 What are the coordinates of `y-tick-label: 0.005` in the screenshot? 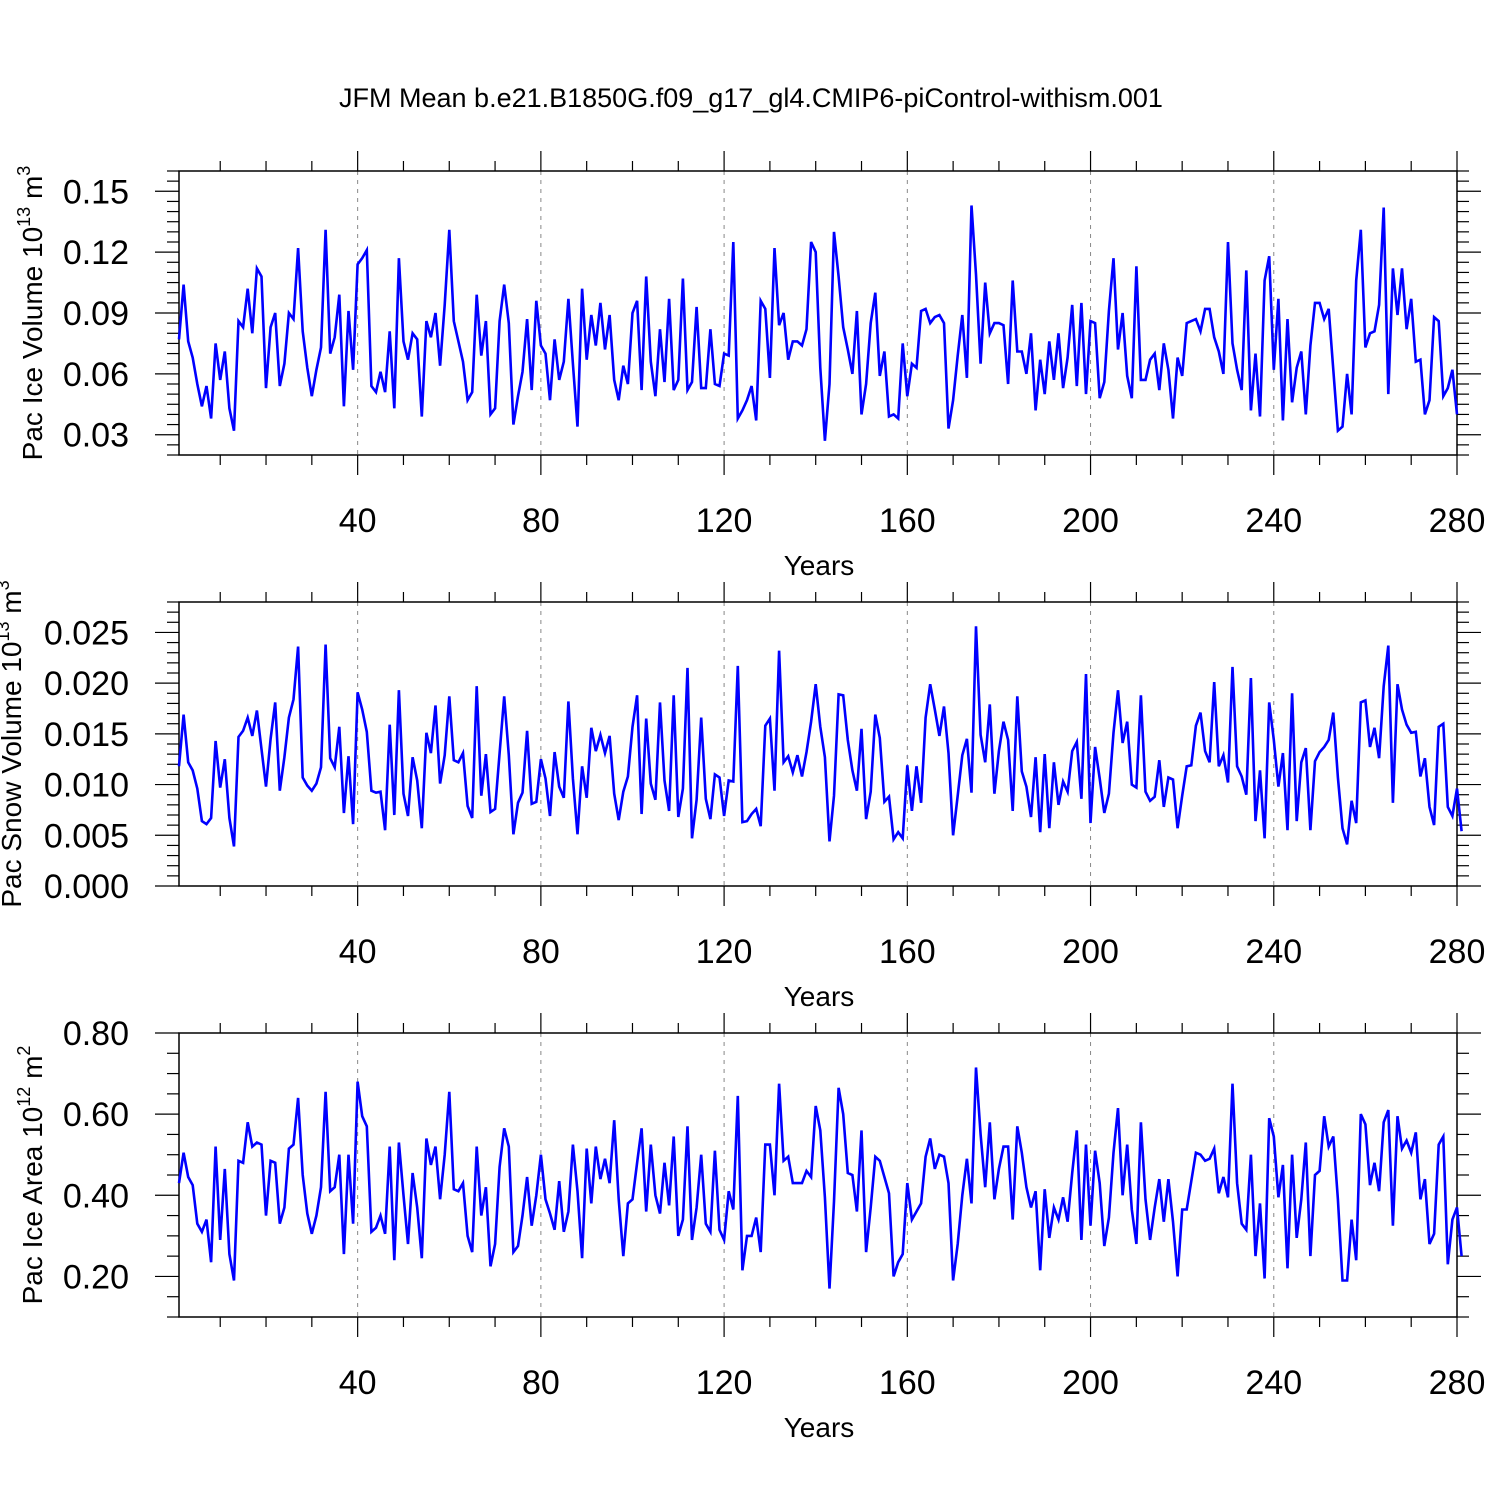 It's located at (86, 836).